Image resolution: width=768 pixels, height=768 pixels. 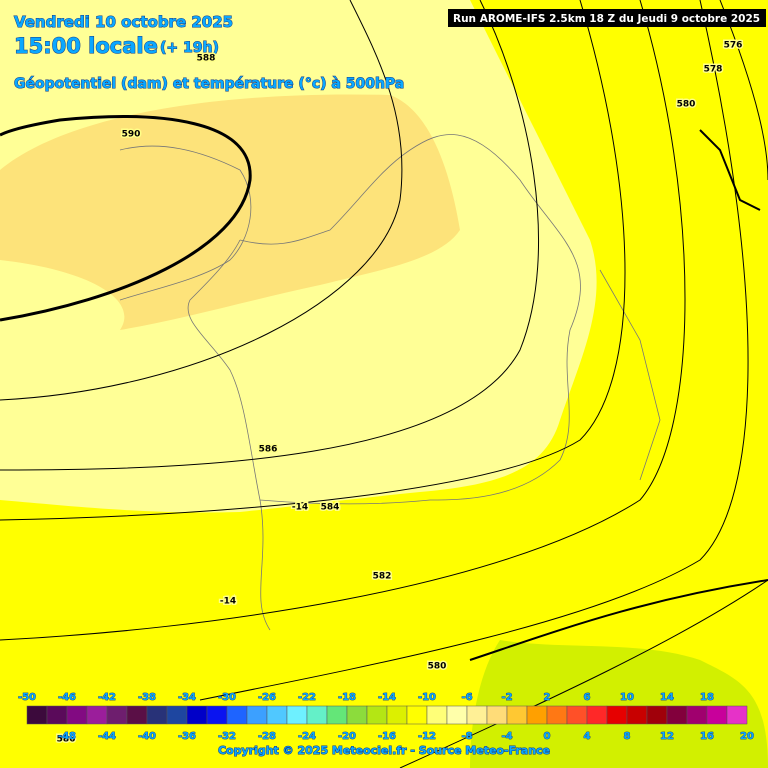 What do you see at coordinates (747, 736) in the screenshot?
I see `legend-label: 20` at bounding box center [747, 736].